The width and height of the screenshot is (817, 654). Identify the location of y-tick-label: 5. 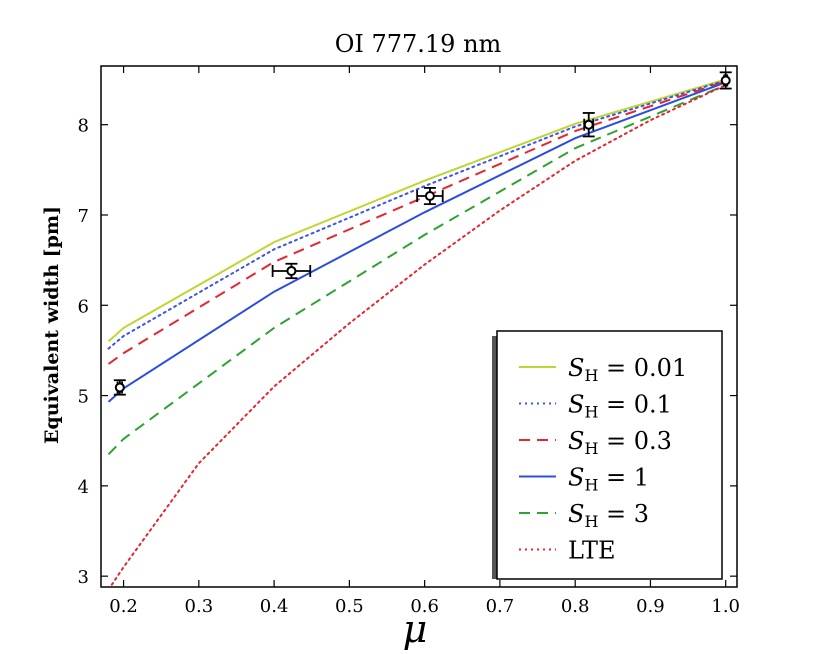
(83, 397).